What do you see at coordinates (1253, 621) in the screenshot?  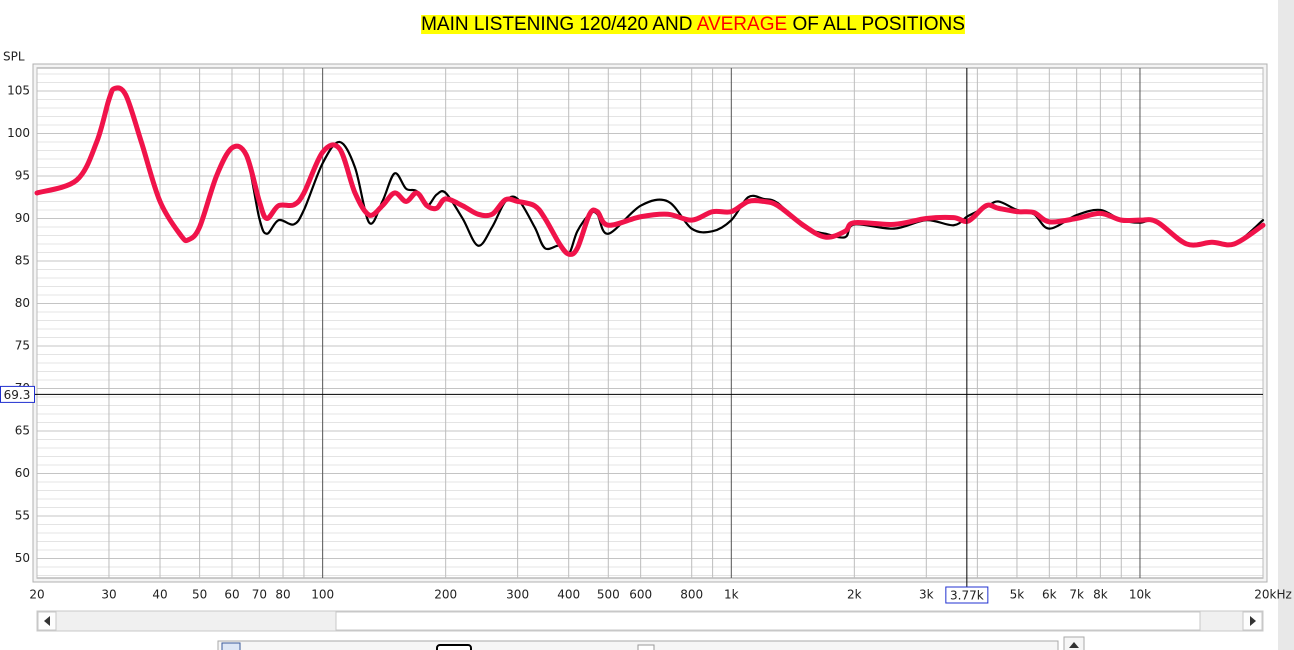 I see `arrow-right` at bounding box center [1253, 621].